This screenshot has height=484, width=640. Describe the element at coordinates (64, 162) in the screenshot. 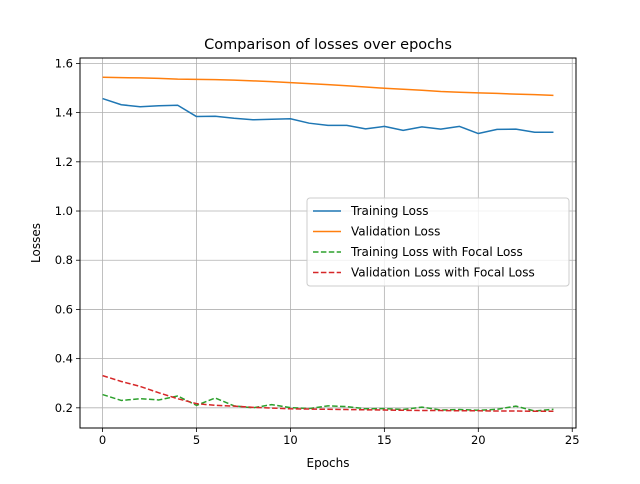

I see `y-tick-label: 1.2` at that location.